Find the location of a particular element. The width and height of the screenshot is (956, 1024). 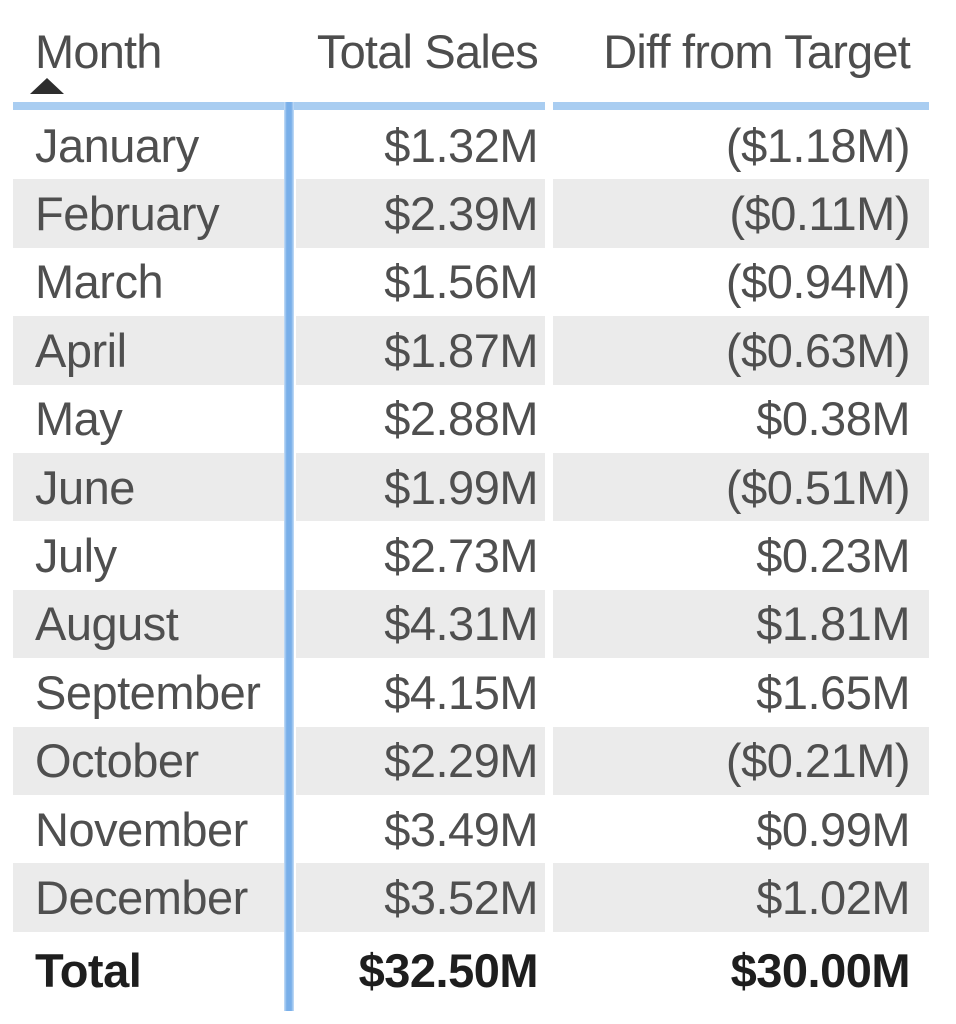

column-header-total-sales: Total Sales is located at coordinates (420, 51).